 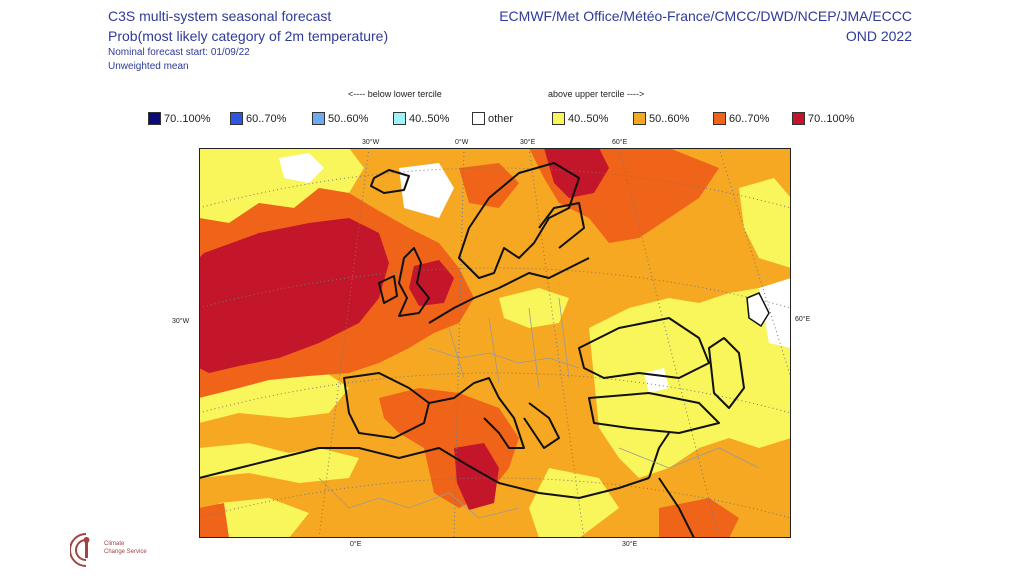 What do you see at coordinates (596, 94) in the screenshot?
I see `above-tercile-label: above upper tercile ---->` at bounding box center [596, 94].